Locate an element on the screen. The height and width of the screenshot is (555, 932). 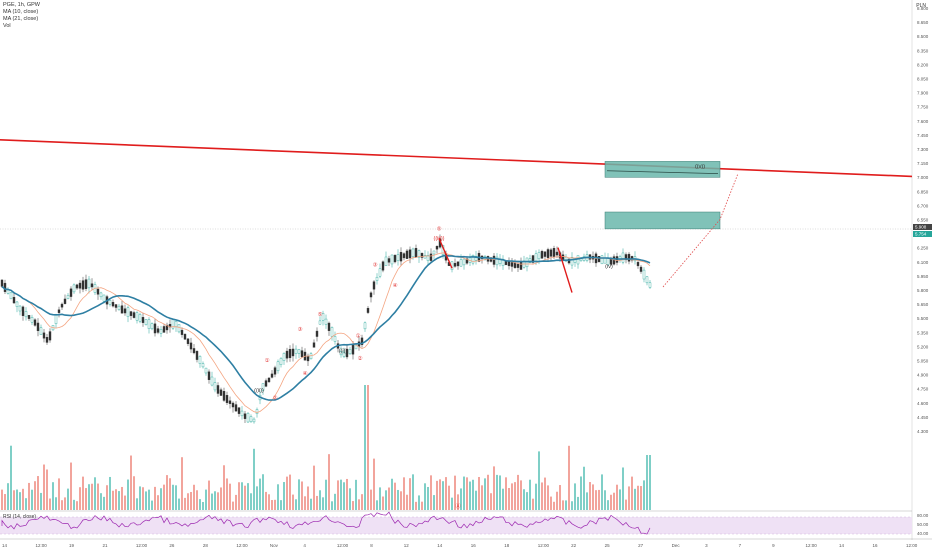
wave-label: ((i)) is located at coordinates (343, 352).